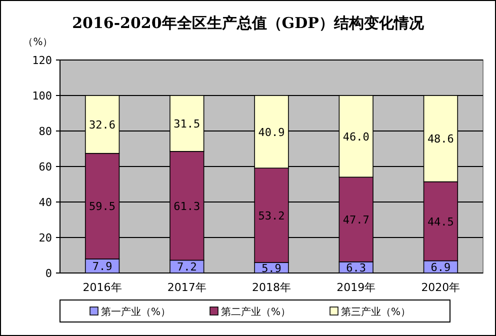 This screenshot has height=336, width=496. I want to click on text: 5.9, so click(272, 268).